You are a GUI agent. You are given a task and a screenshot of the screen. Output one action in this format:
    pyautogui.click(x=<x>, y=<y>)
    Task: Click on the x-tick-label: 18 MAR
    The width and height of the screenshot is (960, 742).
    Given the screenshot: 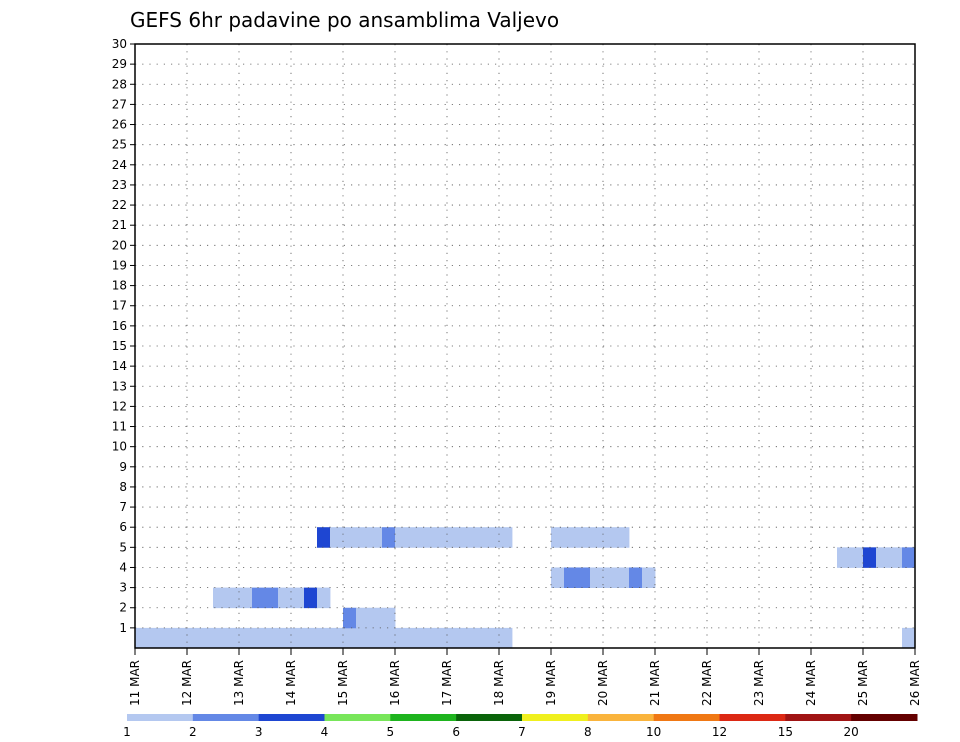 What is the action you would take?
    pyautogui.click(x=499, y=683)
    